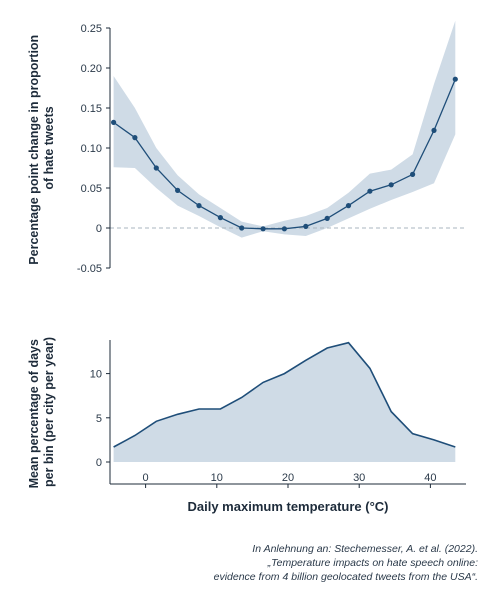 Image resolution: width=500 pixels, height=600 pixels. I want to click on x-tick-label: 10, so click(217, 478).